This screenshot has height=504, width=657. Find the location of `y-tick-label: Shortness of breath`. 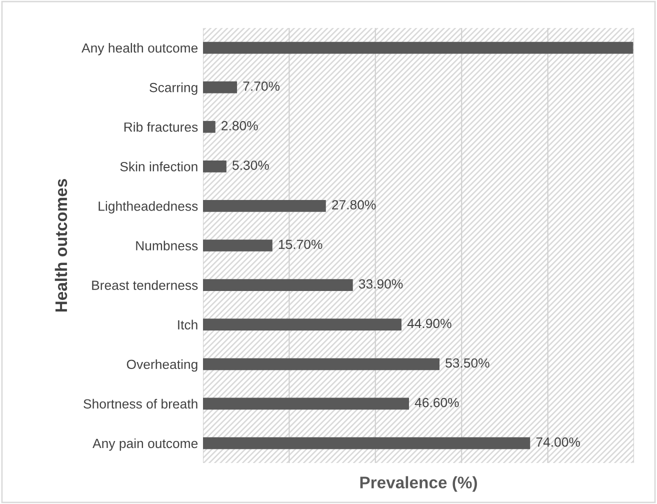

y-tick-label: Shortness of breath is located at coordinates (141, 403).